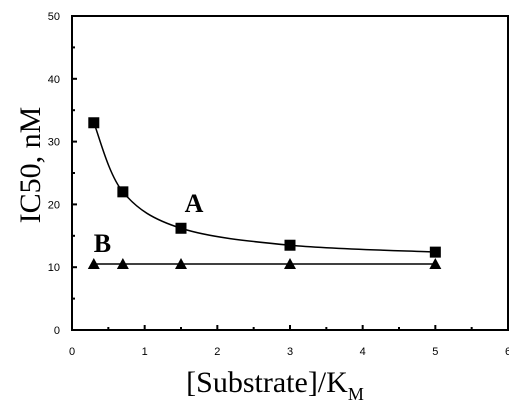 This screenshot has height=402, width=509. What do you see at coordinates (507, 352) in the screenshot?
I see `x-tick-label: 6` at bounding box center [507, 352].